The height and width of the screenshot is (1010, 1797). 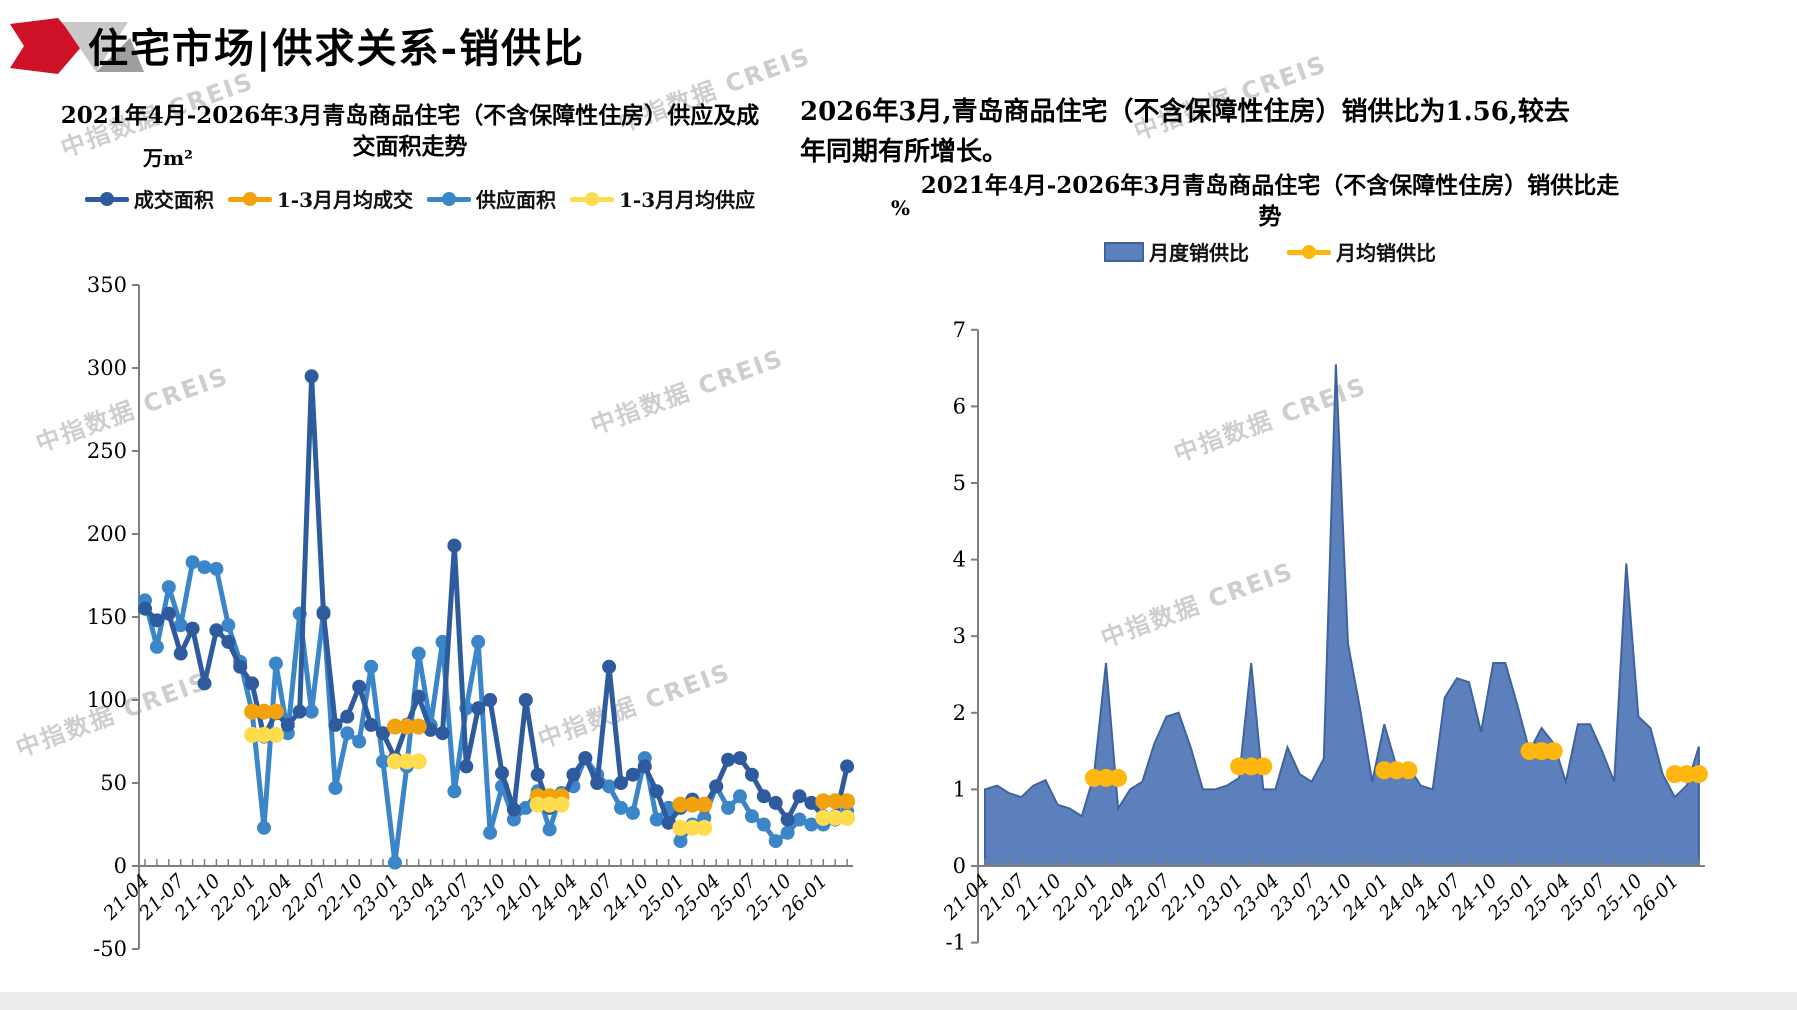 I want to click on right-chart-title-line1: 2021年4月-2026年3月青岛商品住宅（不含保障性住房）销供比走, so click(x=1270, y=185).